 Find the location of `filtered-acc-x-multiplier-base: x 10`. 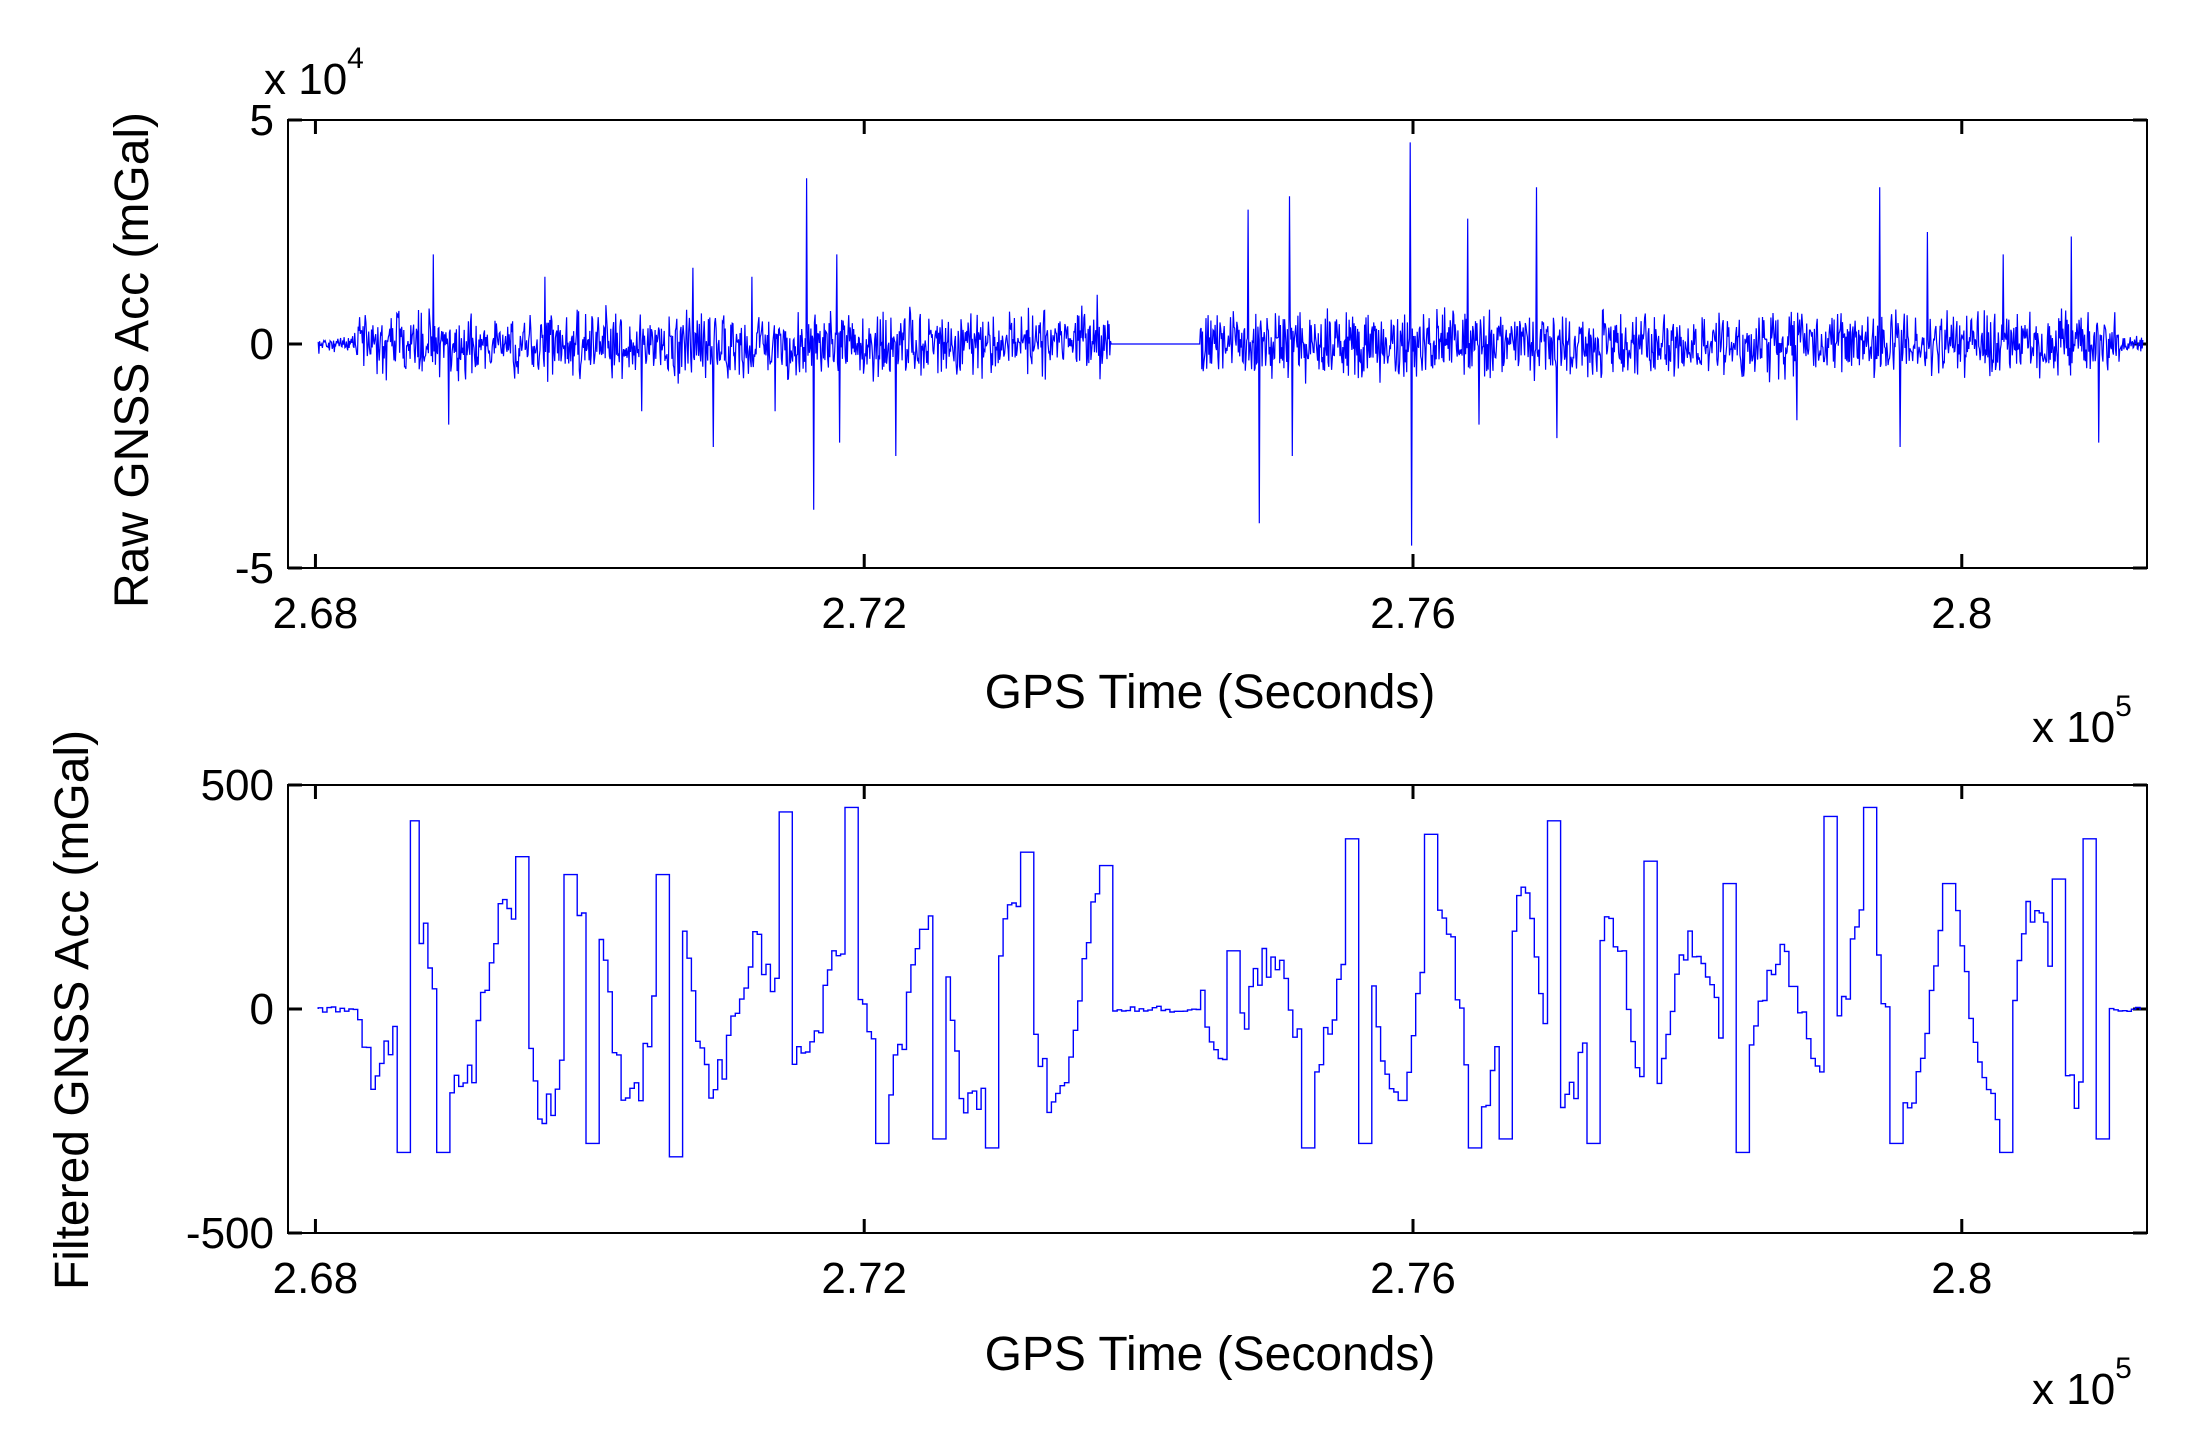

filtered-acc-x-multiplier-base: x 10 is located at coordinates (2073, 1389).